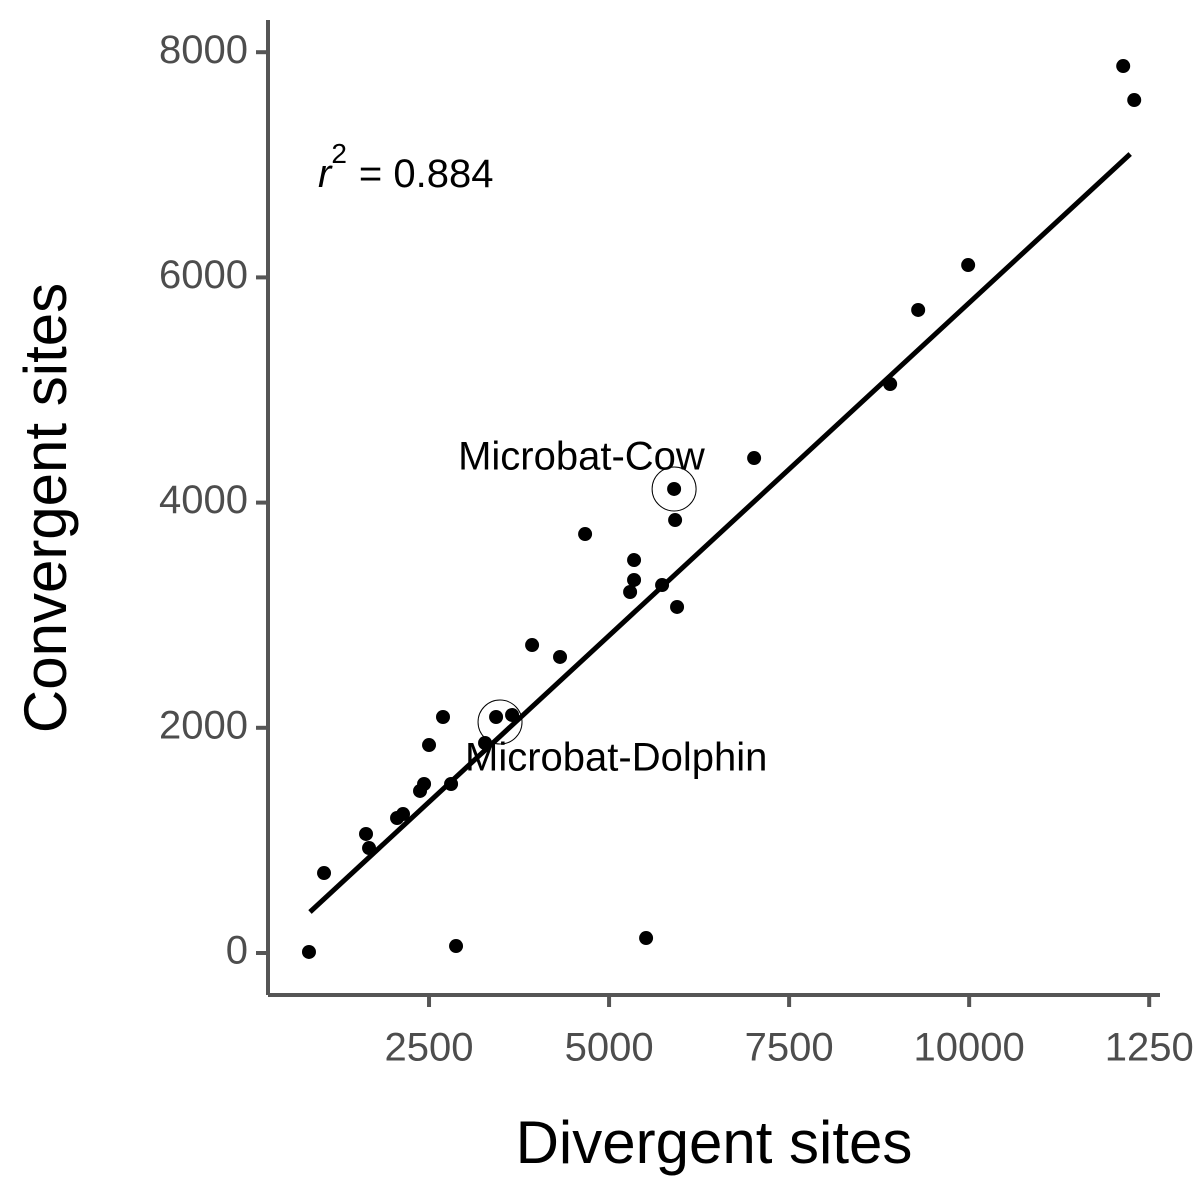 Image resolution: width=1200 pixels, height=1200 pixels. What do you see at coordinates (616, 758) in the screenshot?
I see `annotation-label: Microbat-Dolphin` at bounding box center [616, 758].